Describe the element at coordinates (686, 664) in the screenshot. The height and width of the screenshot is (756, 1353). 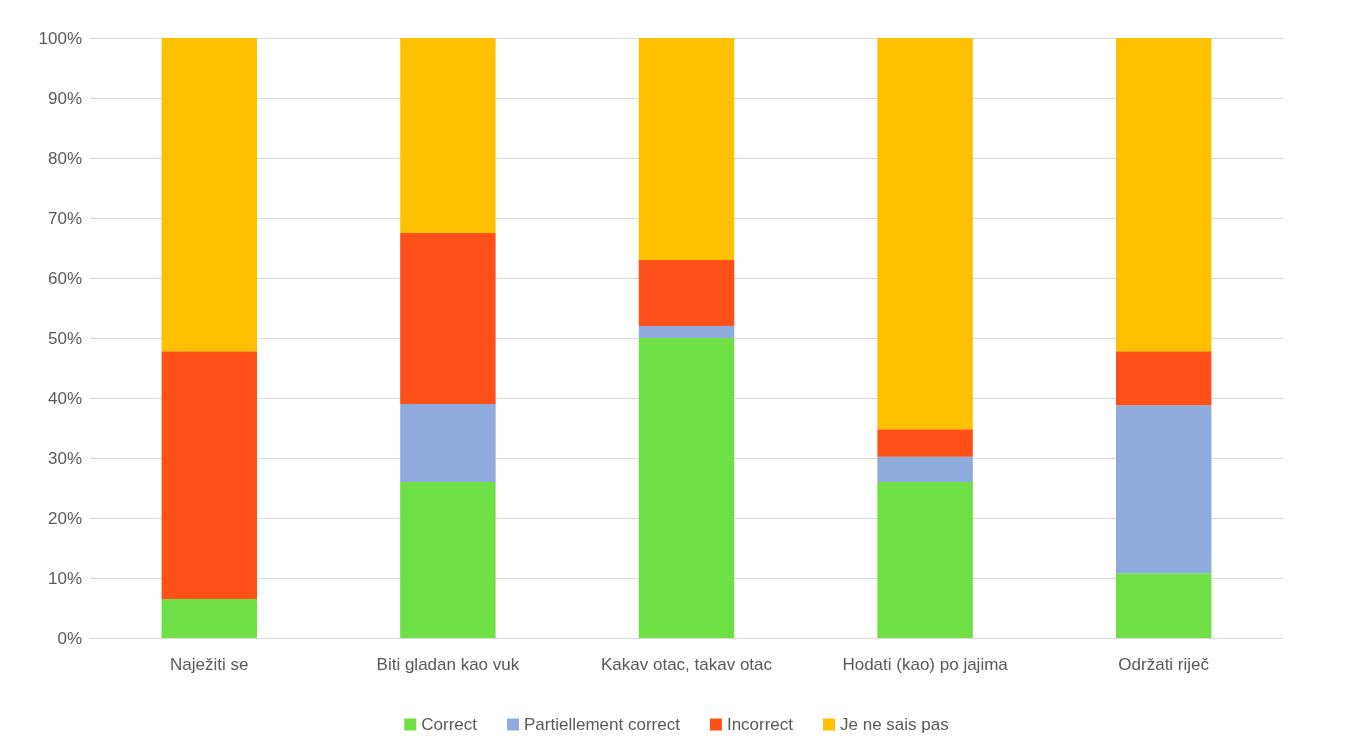
I see `x-tick-label: Kakav otac, takav otac` at that location.